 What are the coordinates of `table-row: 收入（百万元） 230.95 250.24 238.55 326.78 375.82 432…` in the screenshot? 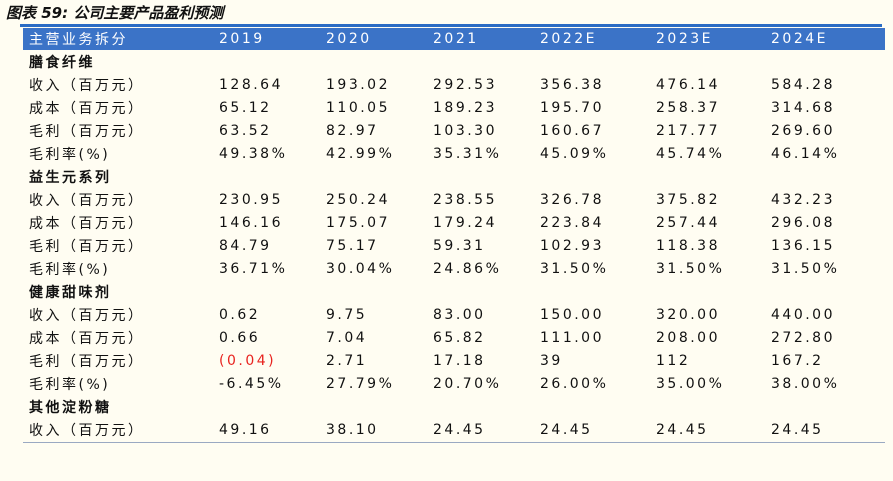 It's located at (454, 199).